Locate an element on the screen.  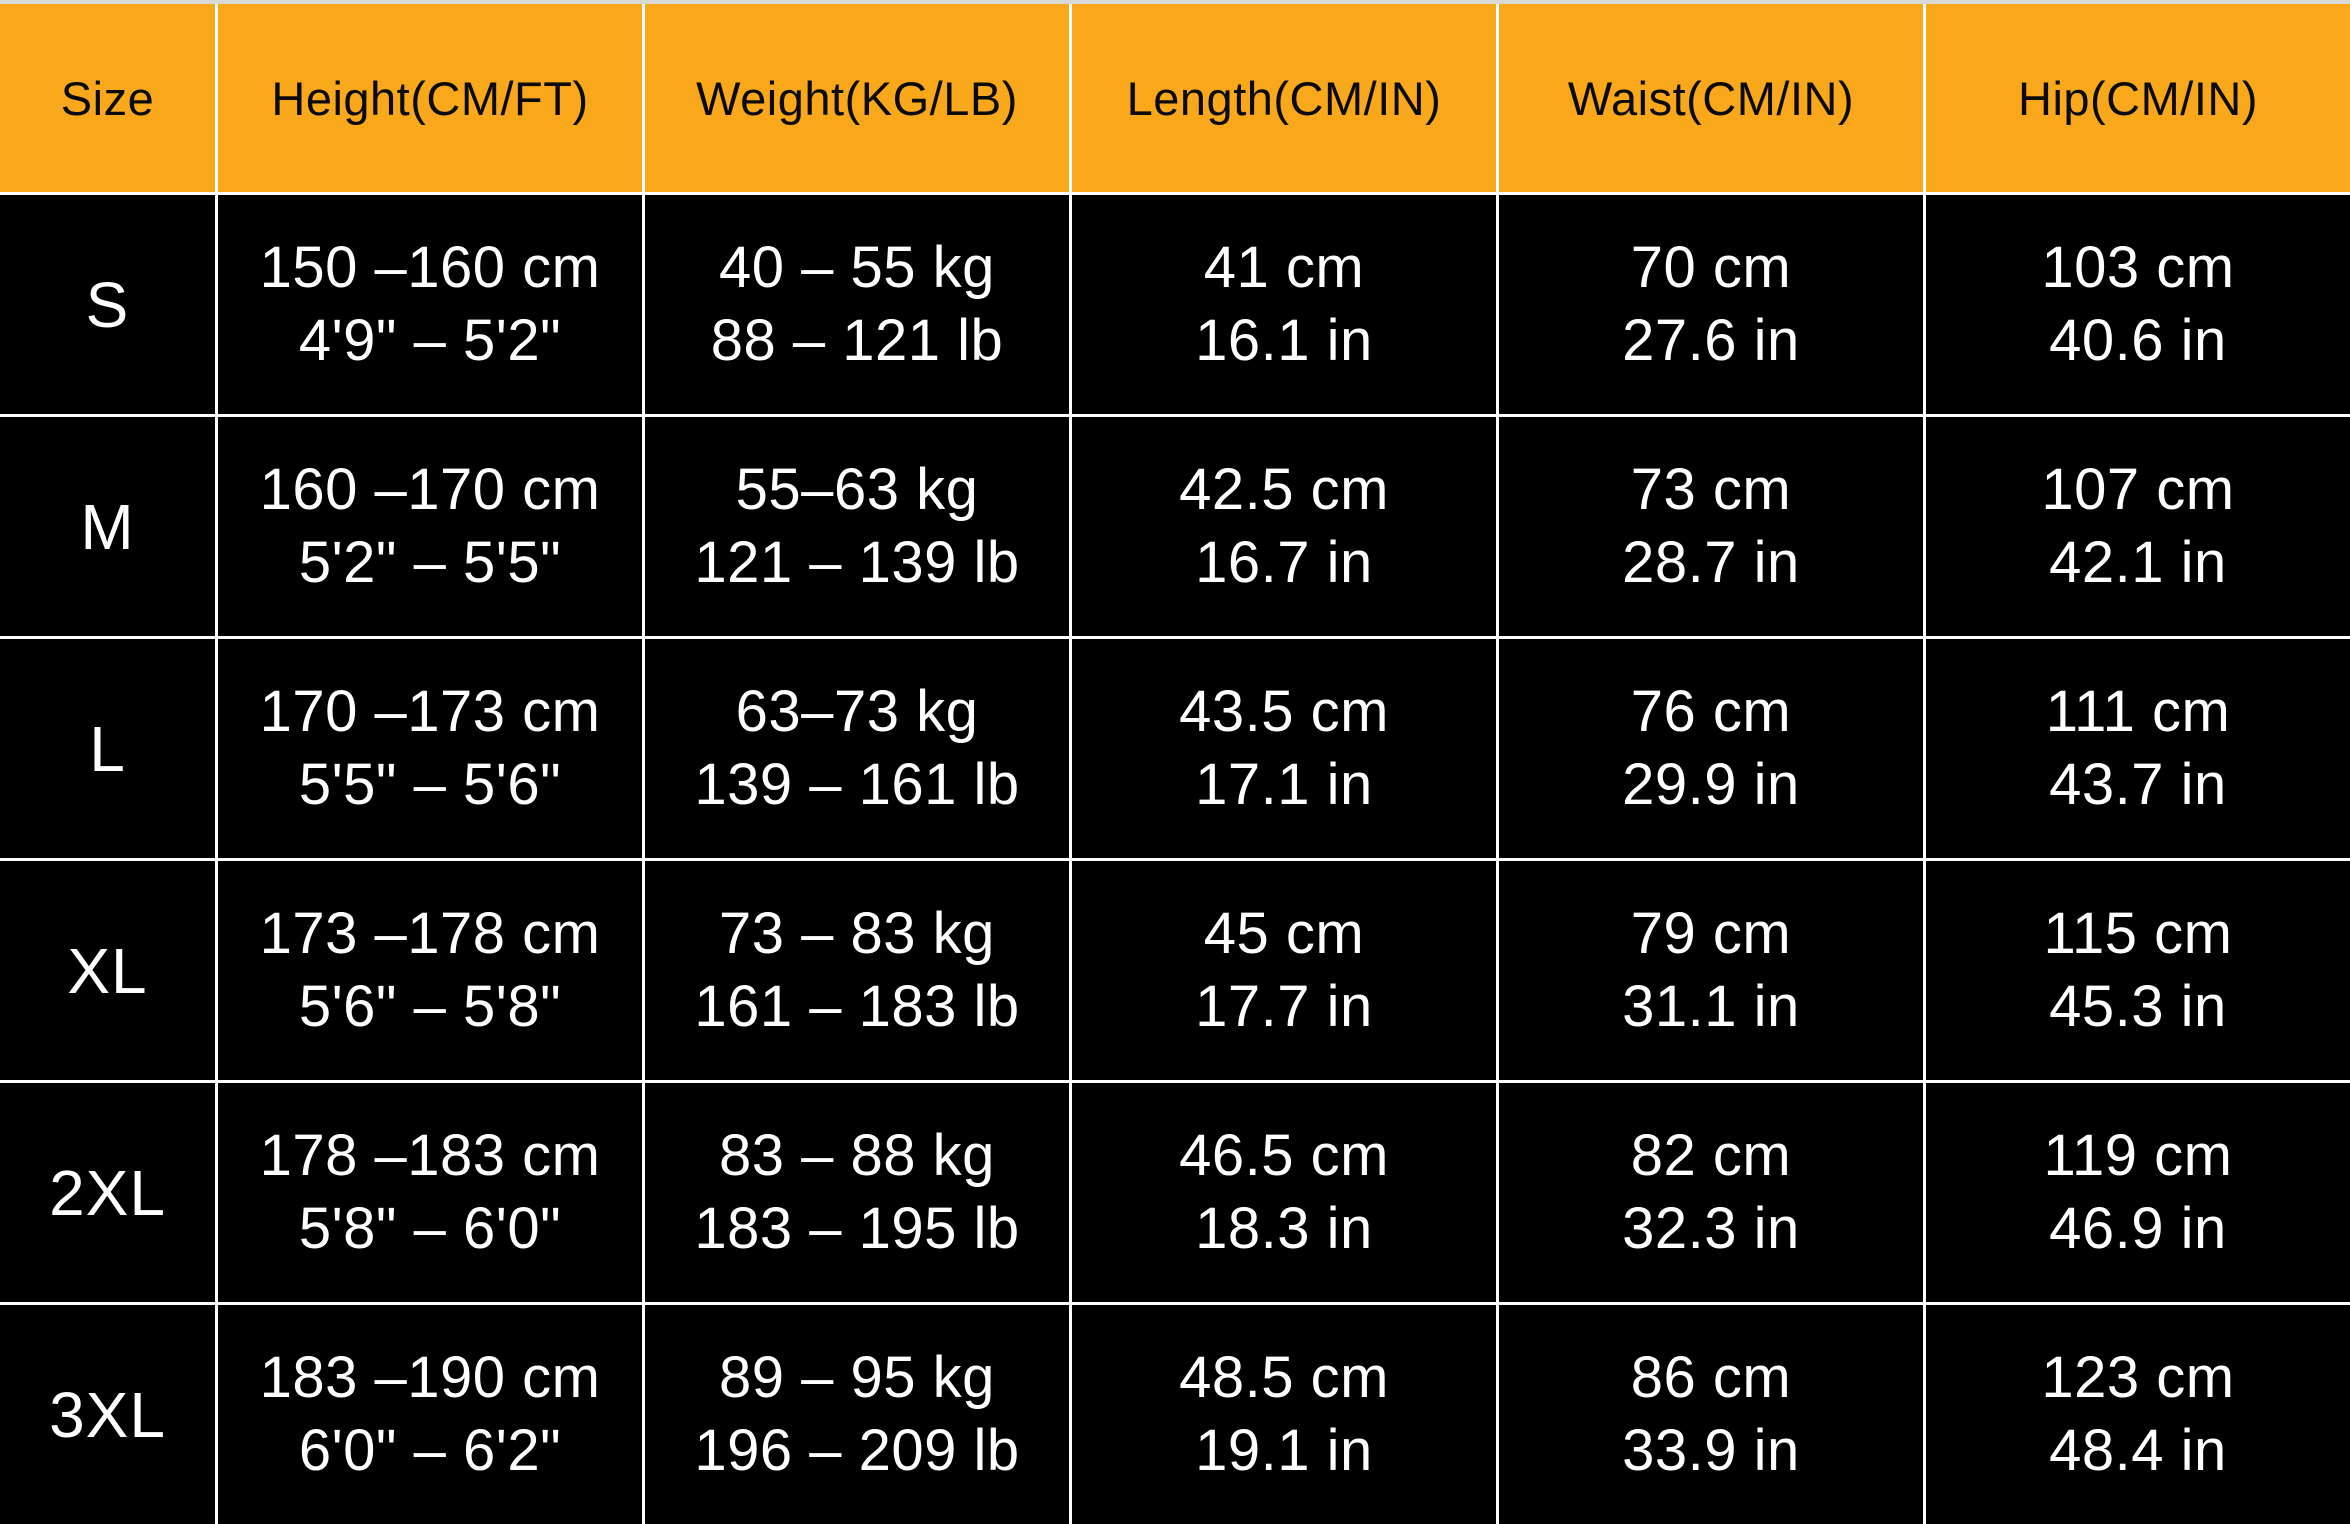
cell-s-hip: 103 cm 40.6 in is located at coordinates (2138, 304).